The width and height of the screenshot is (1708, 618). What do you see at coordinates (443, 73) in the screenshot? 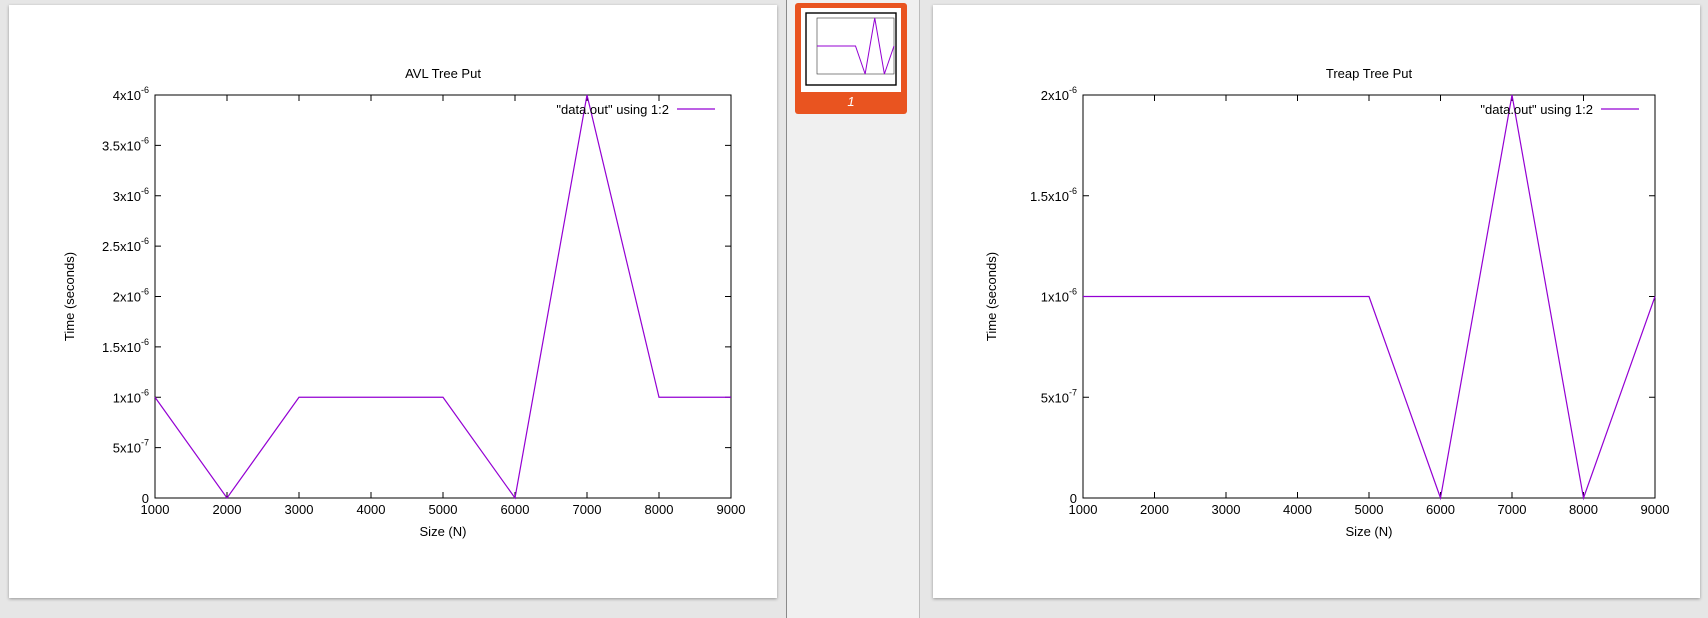
I see `chart-title: AVL Tree Put` at bounding box center [443, 73].